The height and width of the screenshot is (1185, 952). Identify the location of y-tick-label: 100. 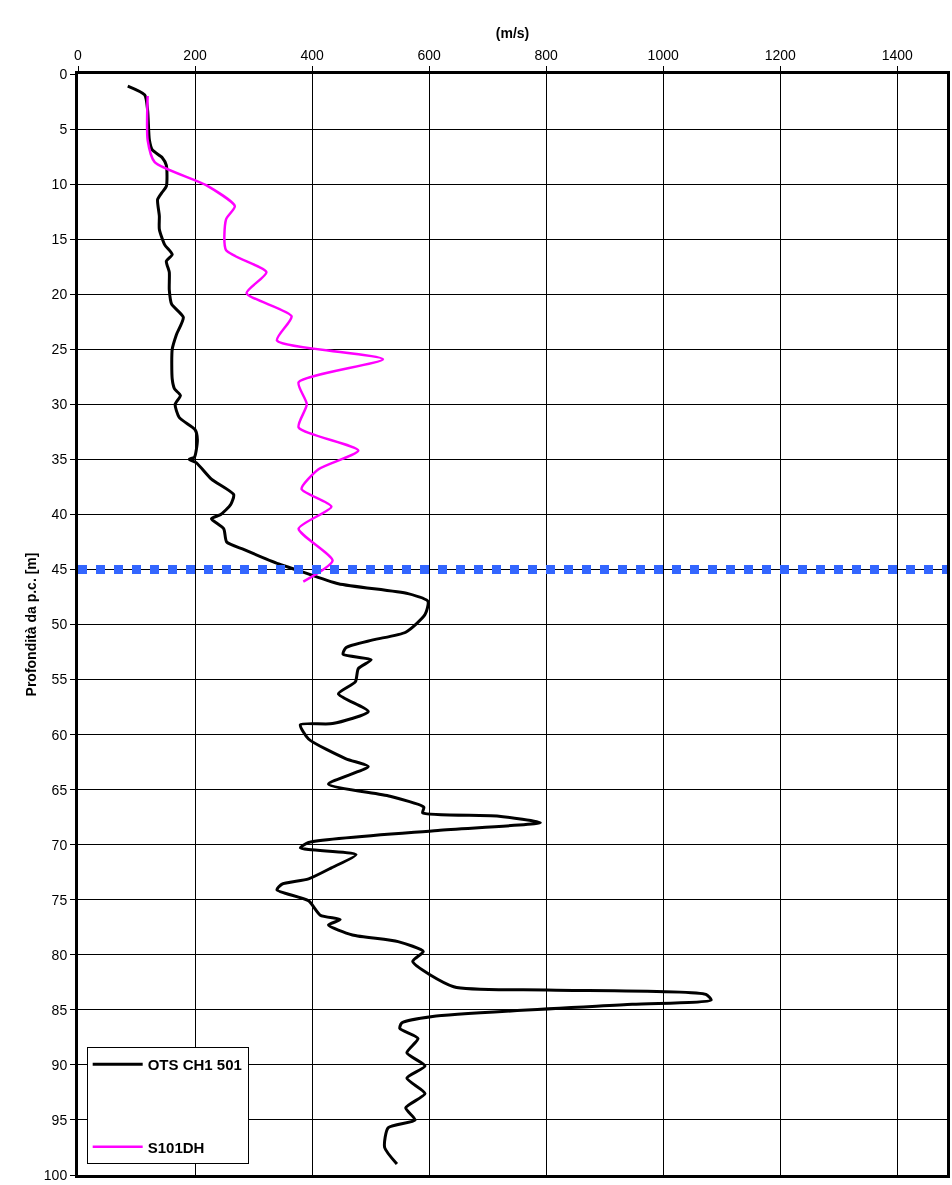
(55, 1174).